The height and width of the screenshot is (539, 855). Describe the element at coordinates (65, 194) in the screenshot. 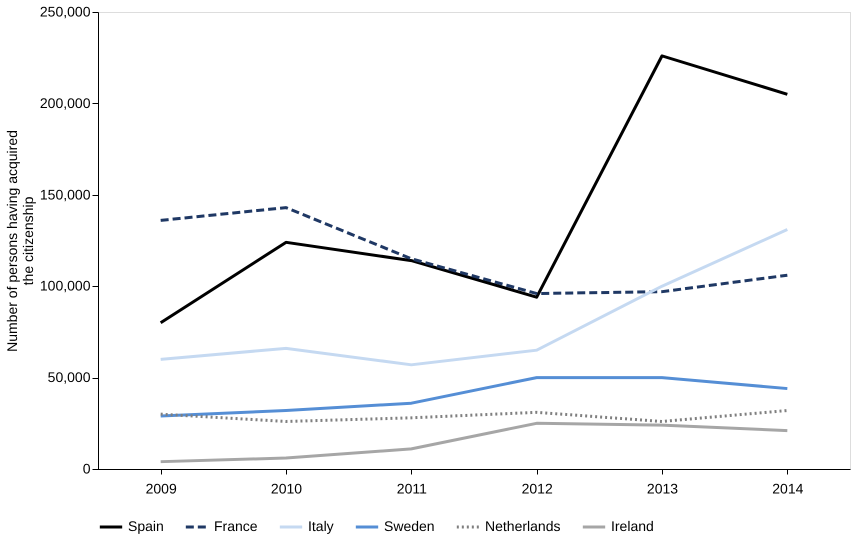

I see `y-tick-label: 150,000` at that location.